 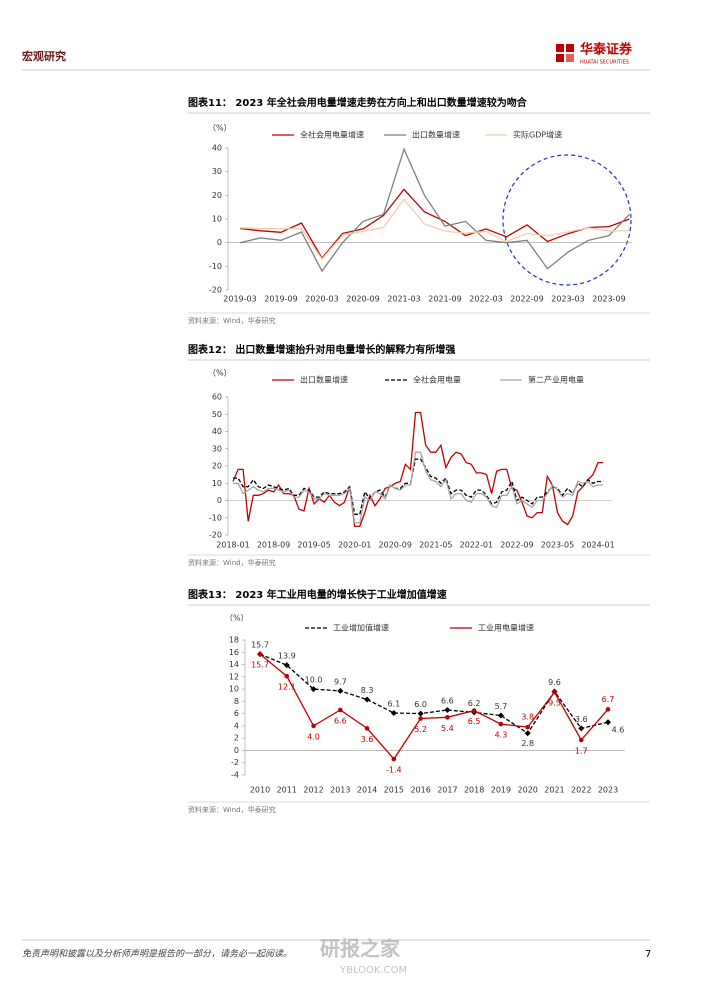 What do you see at coordinates (447, 790) in the screenshot?
I see `x-tick-label: 2017` at bounding box center [447, 790].